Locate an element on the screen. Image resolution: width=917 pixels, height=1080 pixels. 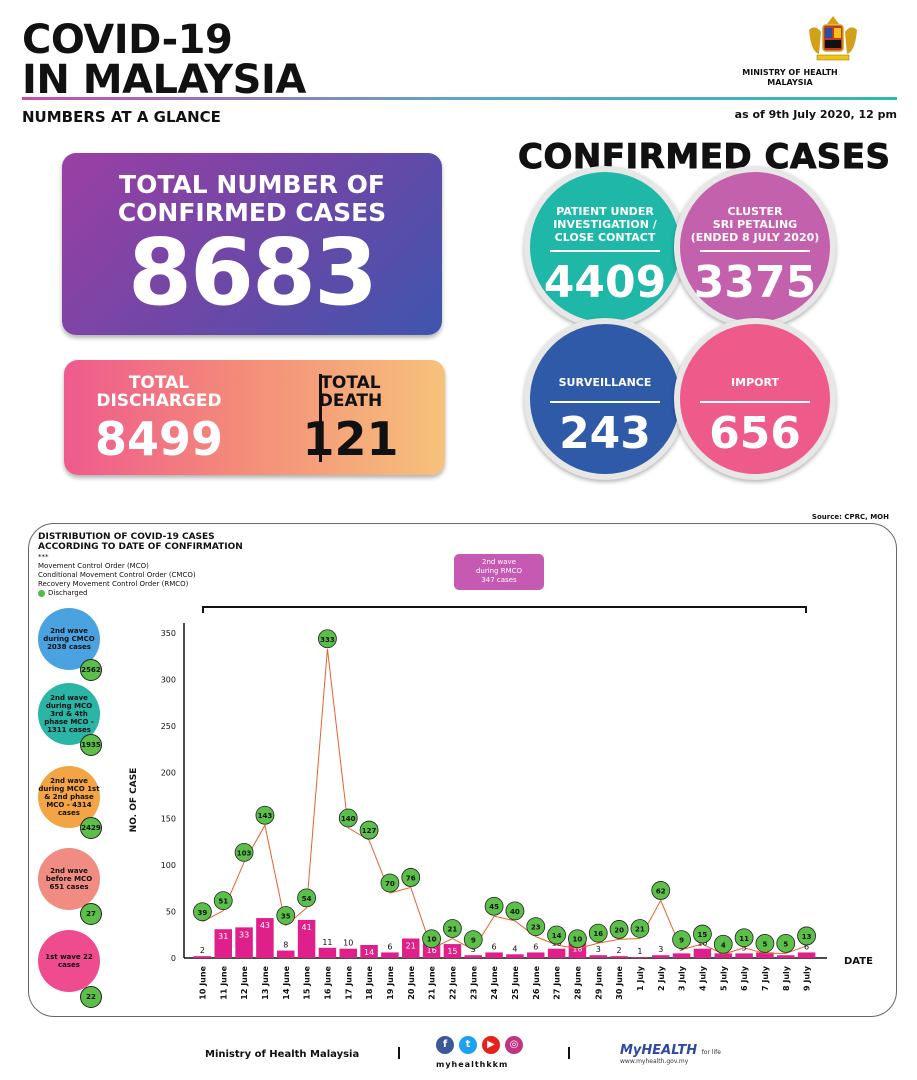
x-tick-label: 6 July is located at coordinates (744, 978).